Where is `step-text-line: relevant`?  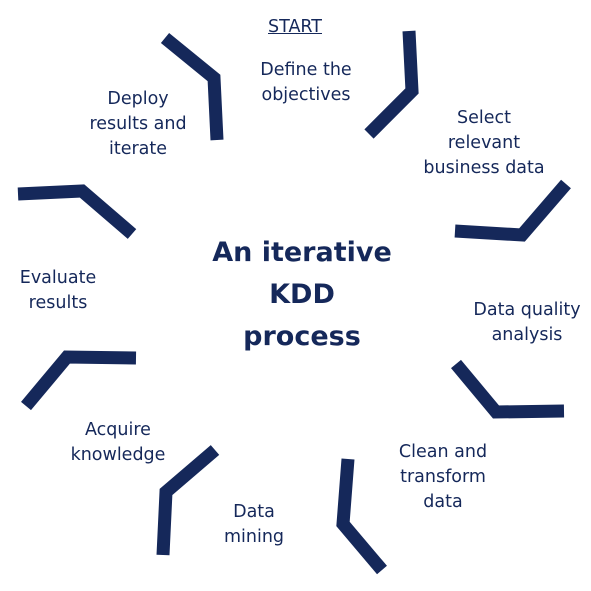
step-text-line: relevant is located at coordinates (484, 143).